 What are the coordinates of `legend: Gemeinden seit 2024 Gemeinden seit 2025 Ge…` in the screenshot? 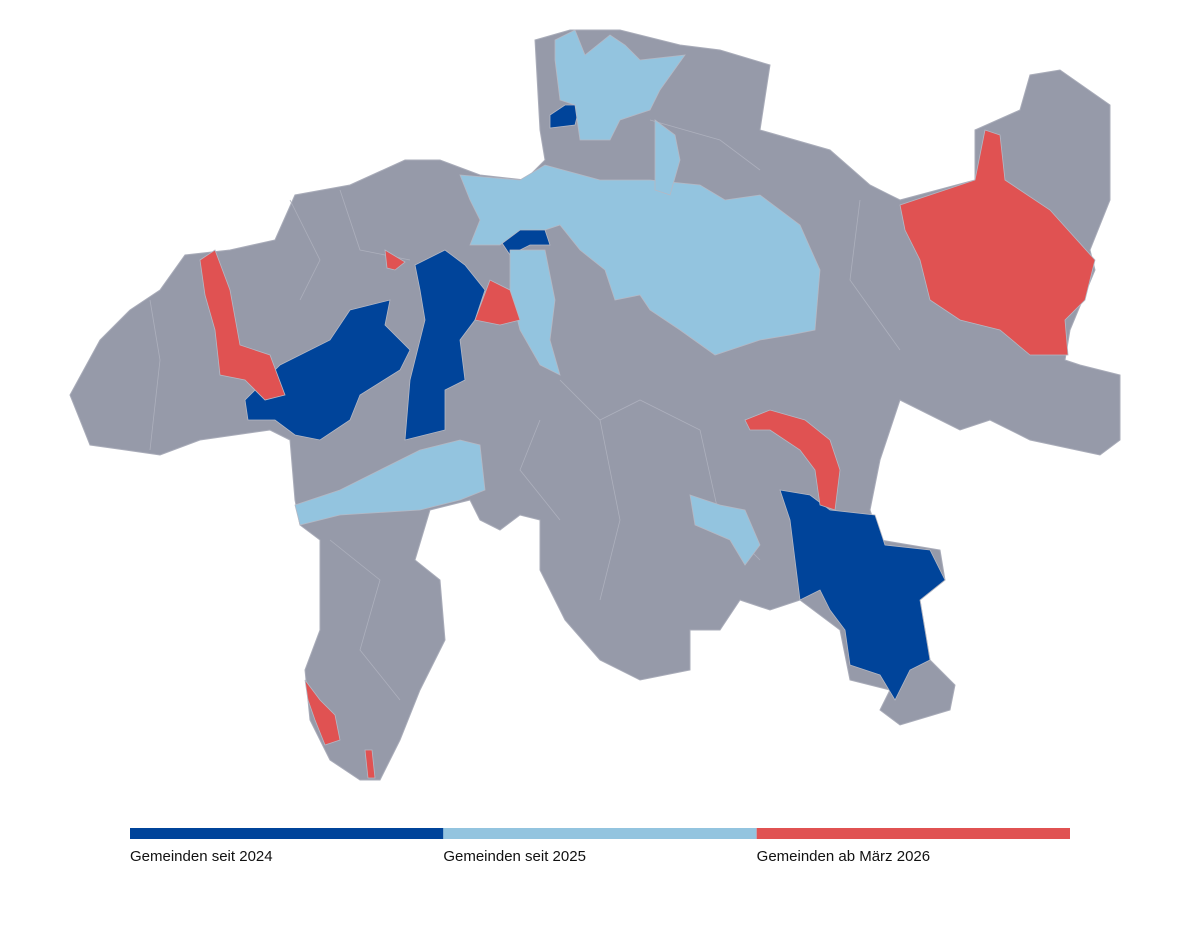 It's located at (600, 846).